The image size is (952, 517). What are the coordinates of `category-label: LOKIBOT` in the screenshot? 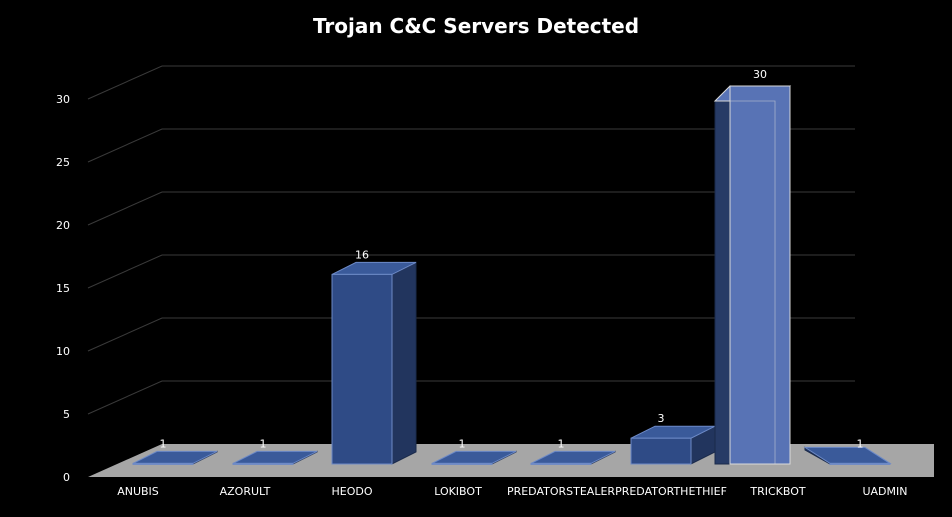 It's located at (458, 491).